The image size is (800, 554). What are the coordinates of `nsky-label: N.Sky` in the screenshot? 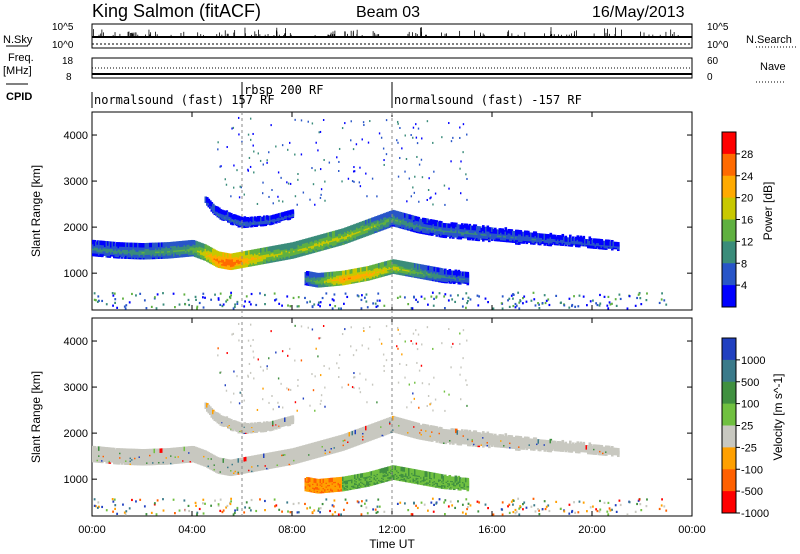 It's located at (18, 40).